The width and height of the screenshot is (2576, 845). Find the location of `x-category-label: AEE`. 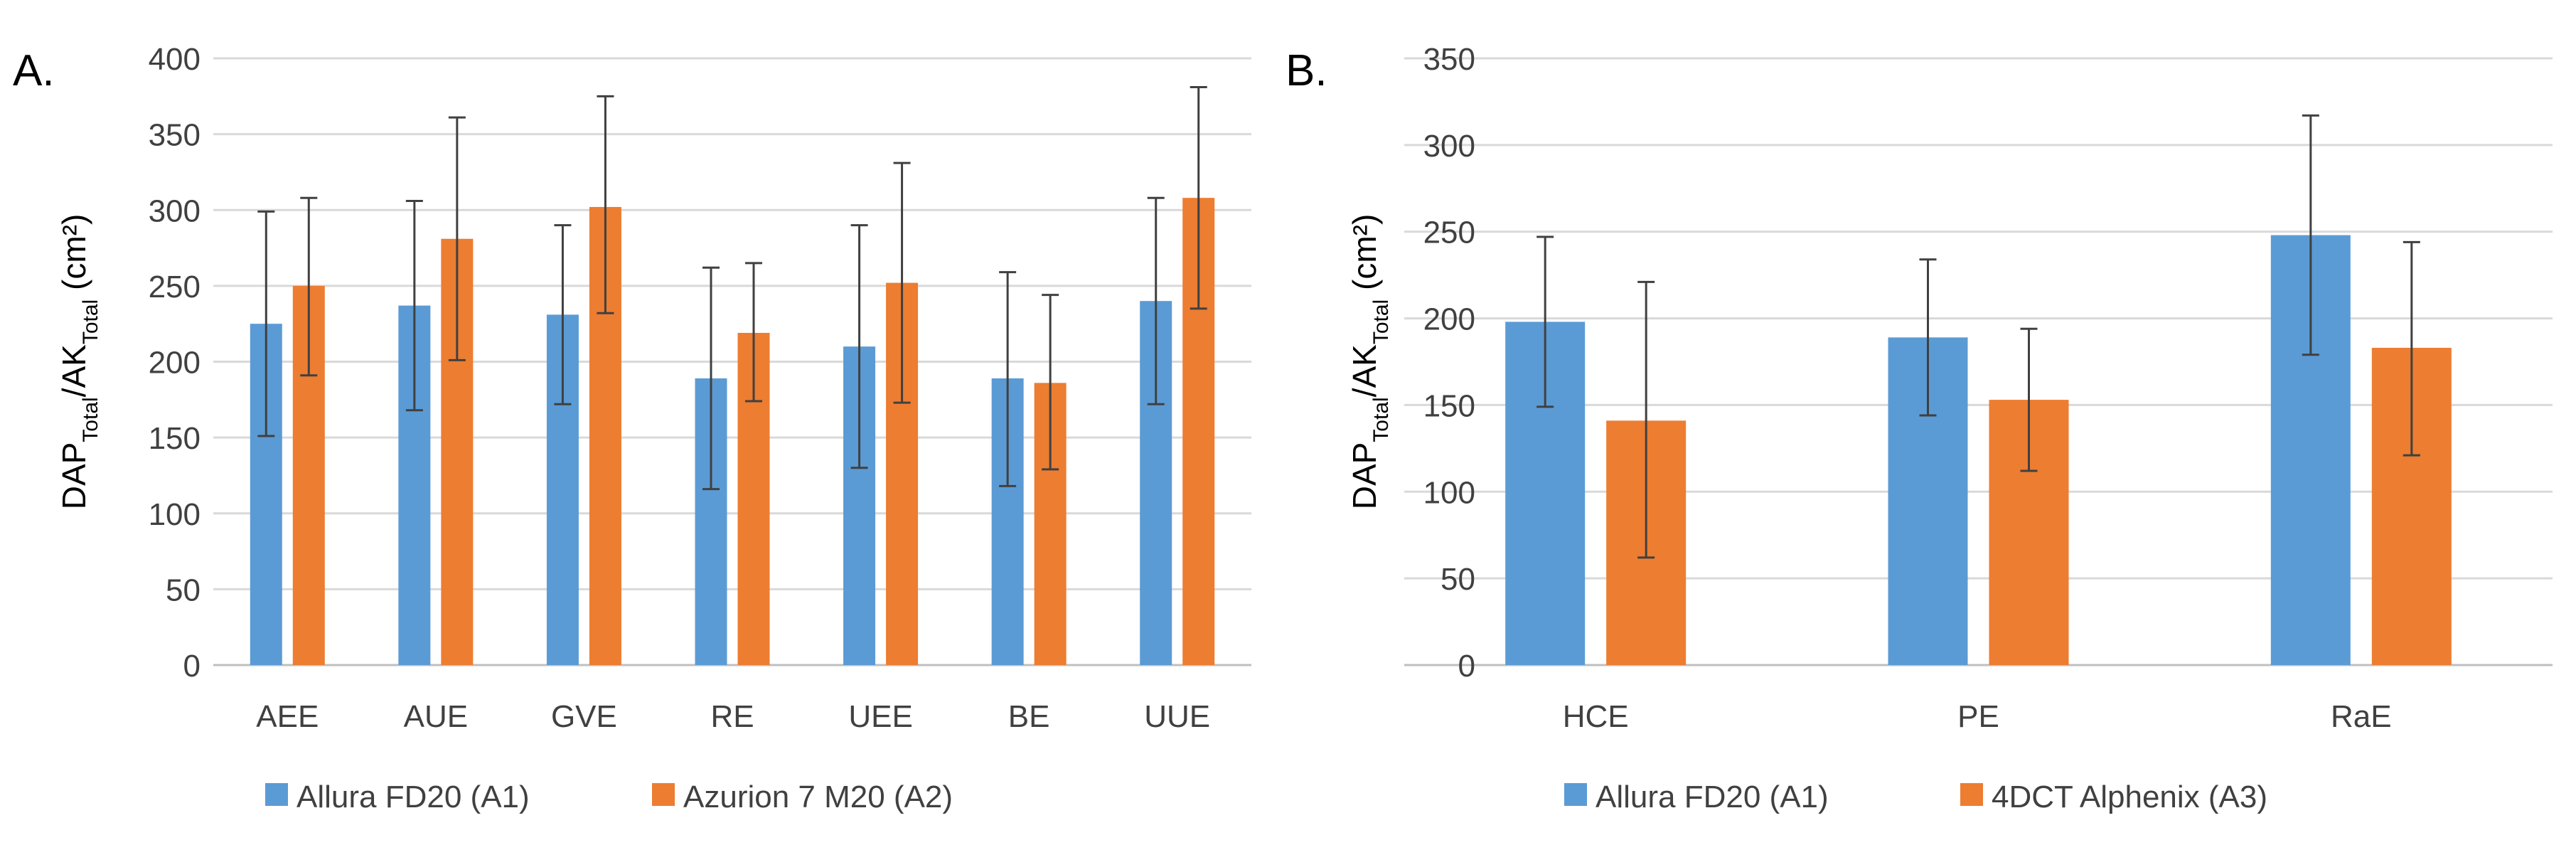

x-category-label: AEE is located at coordinates (288, 716).